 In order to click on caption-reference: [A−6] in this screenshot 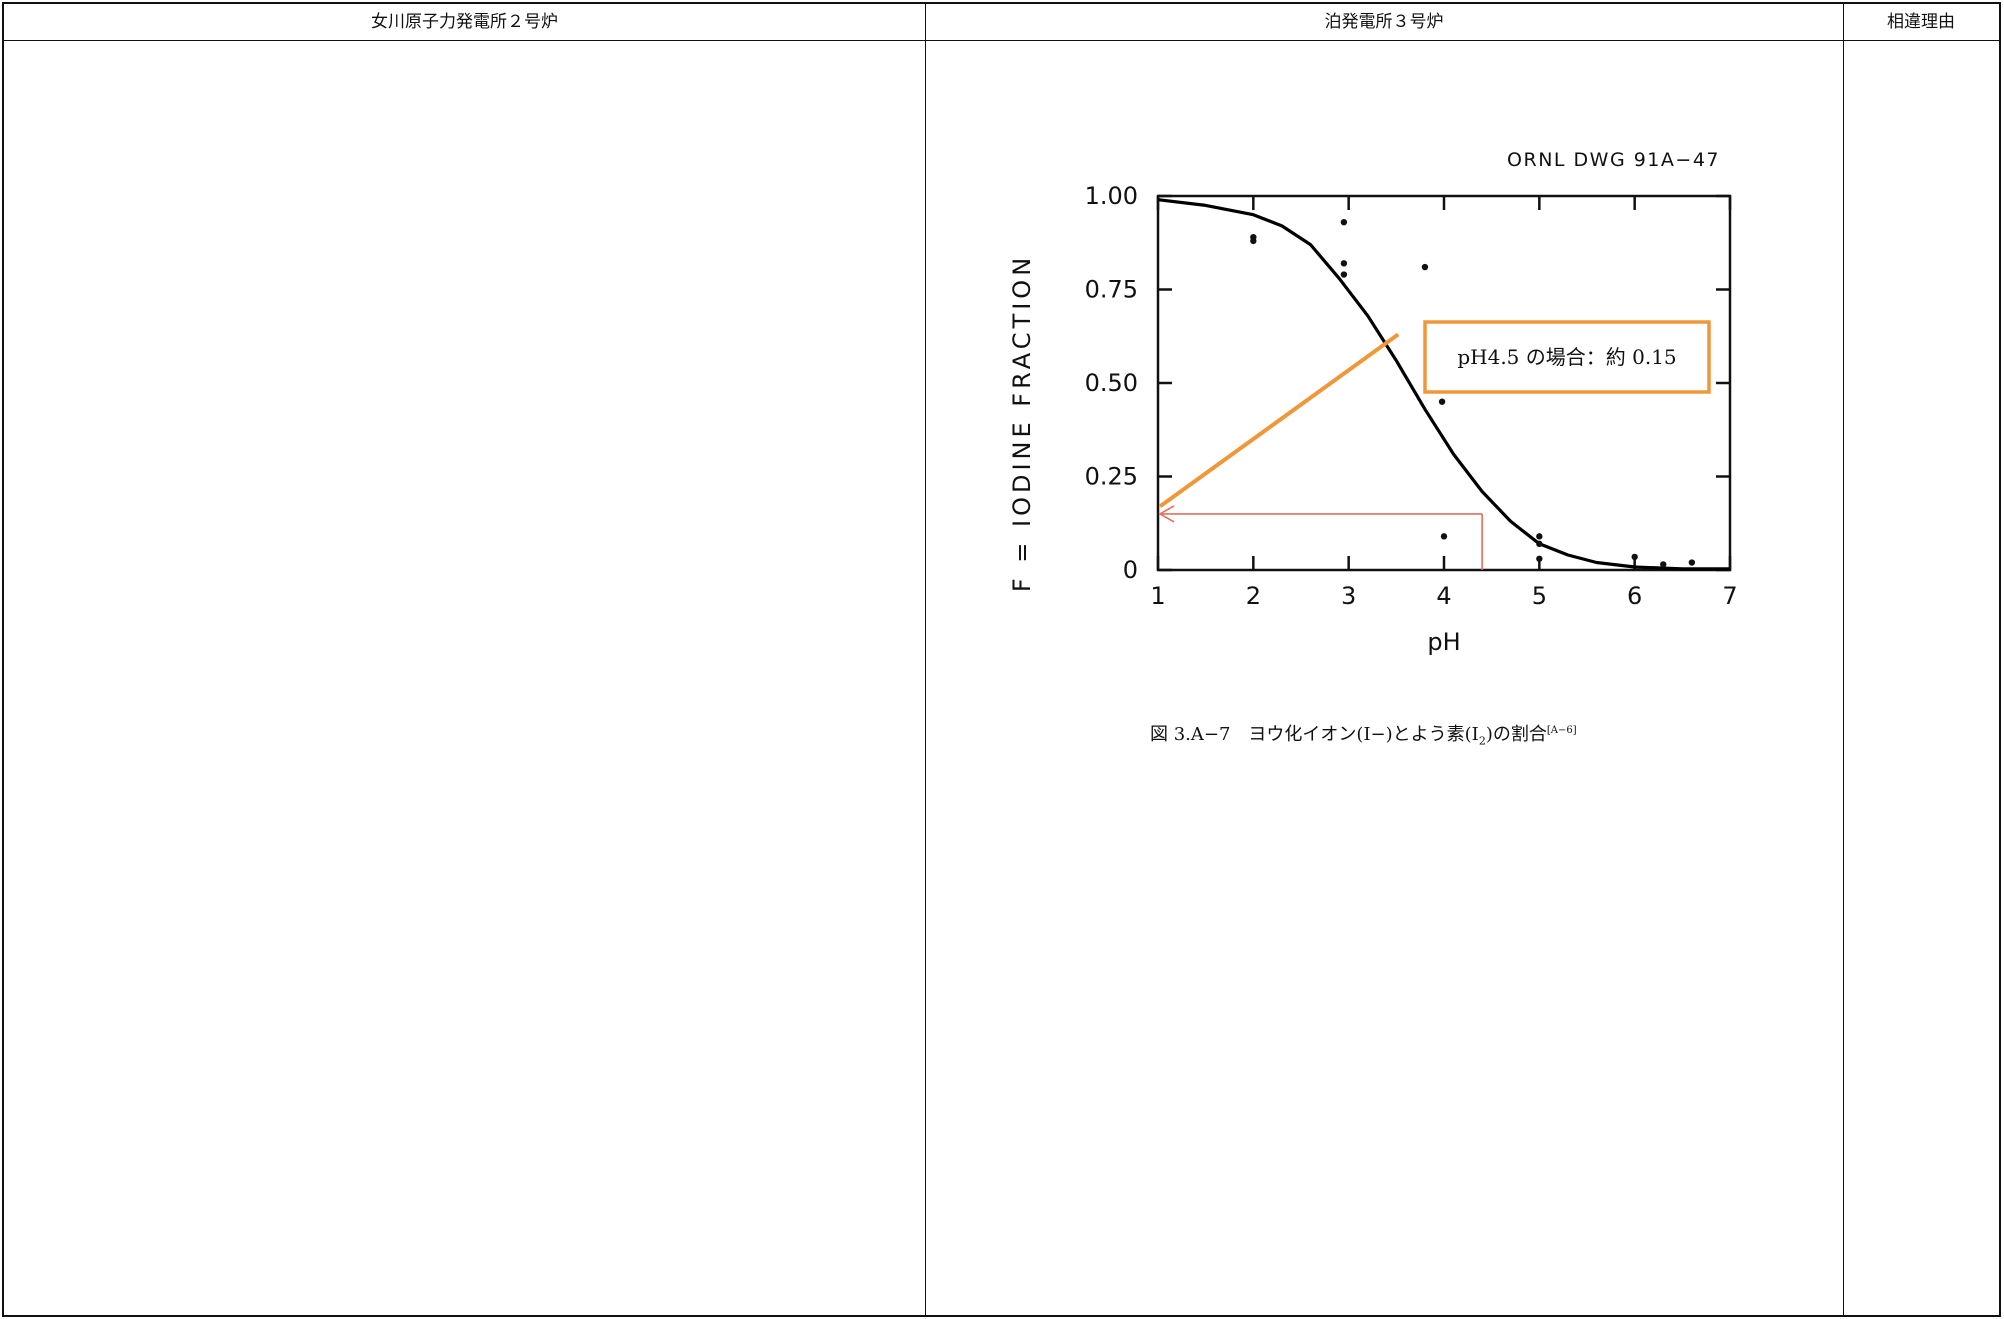, I will do `click(1561, 730)`.